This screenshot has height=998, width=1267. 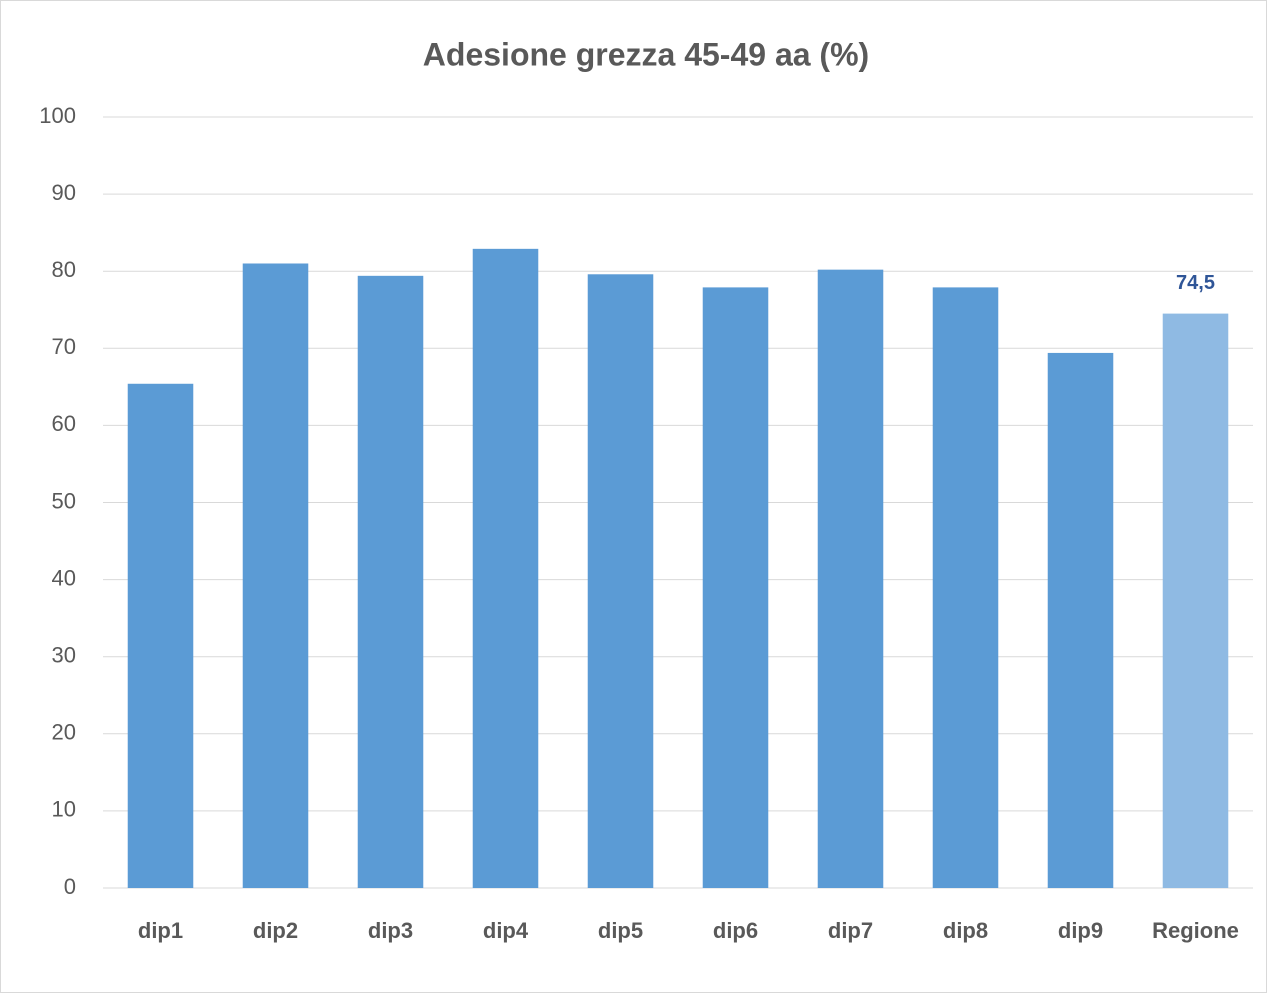 I want to click on x-tick-label: dip9, so click(x=1080, y=930).